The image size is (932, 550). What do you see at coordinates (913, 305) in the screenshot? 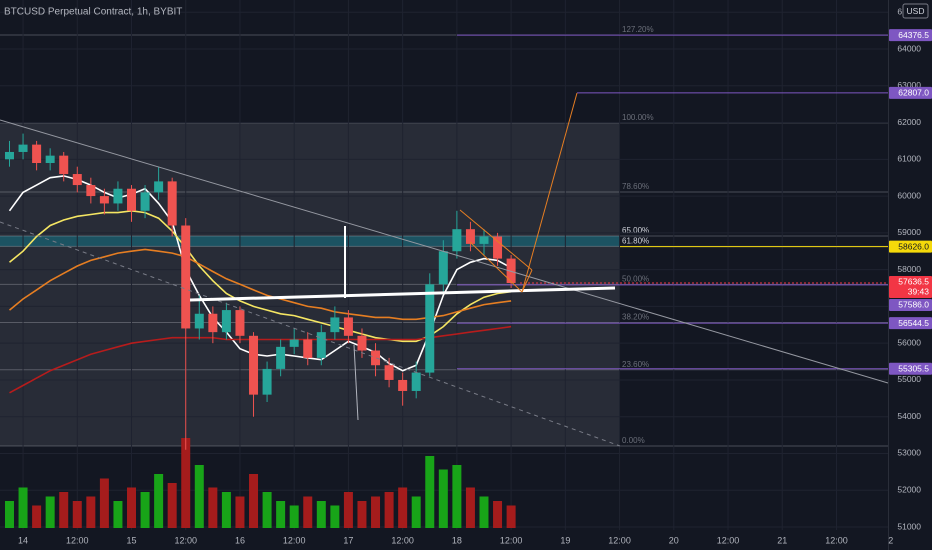
I see `price-tag-label: 57586.0` at bounding box center [913, 305].